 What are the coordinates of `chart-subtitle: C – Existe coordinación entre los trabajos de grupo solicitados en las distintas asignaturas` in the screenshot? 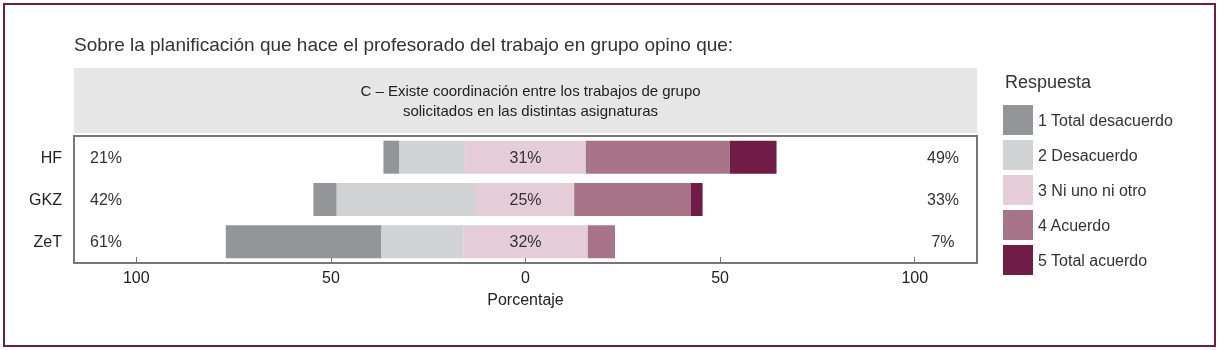 It's located at (530, 100).